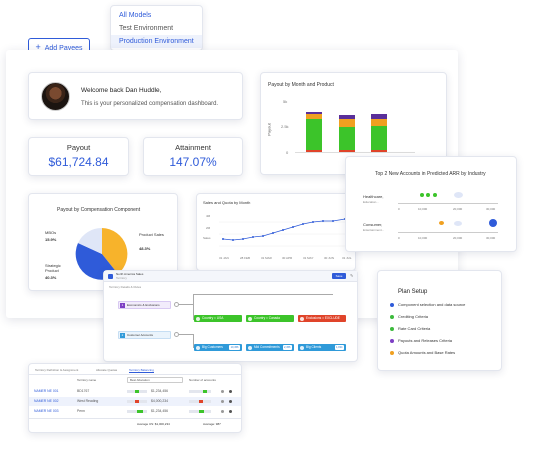 This screenshot has width=549, height=450. What do you see at coordinates (121, 278) in the screenshot?
I see `territory-header-sub: Territory` at bounding box center [121, 278].